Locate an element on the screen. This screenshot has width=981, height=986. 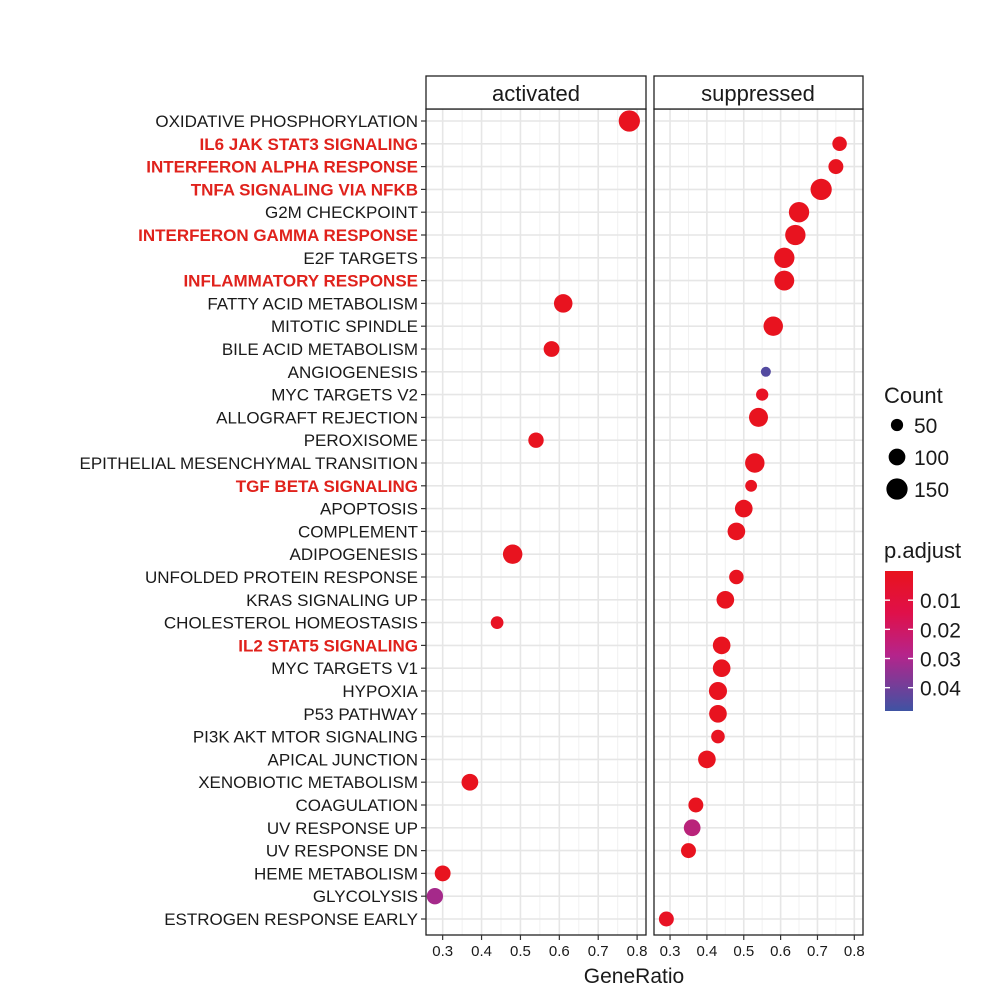
count-legend-title: Count is located at coordinates (913, 395).